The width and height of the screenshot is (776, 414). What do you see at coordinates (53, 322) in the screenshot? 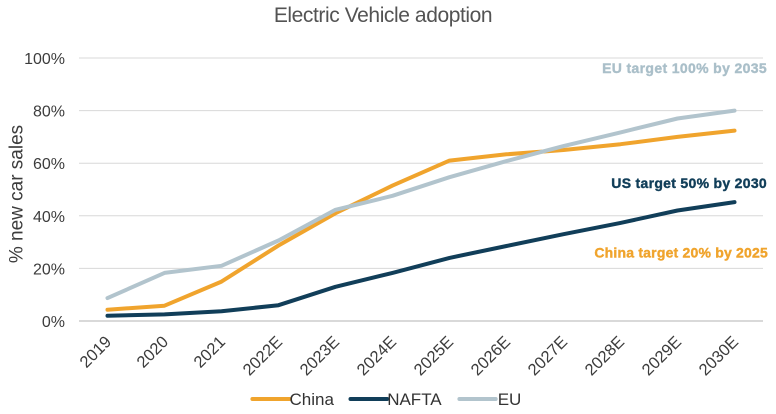
I see `svg-text: 0%` at bounding box center [53, 322].